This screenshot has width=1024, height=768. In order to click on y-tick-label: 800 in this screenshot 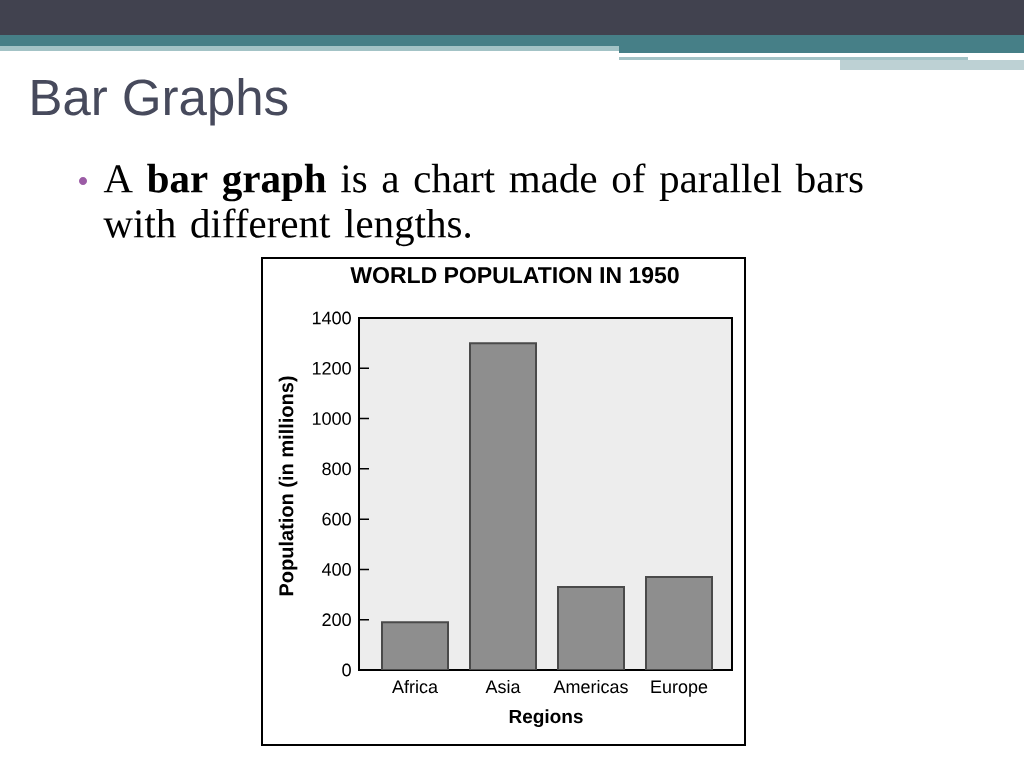, I will do `click(336, 469)`.